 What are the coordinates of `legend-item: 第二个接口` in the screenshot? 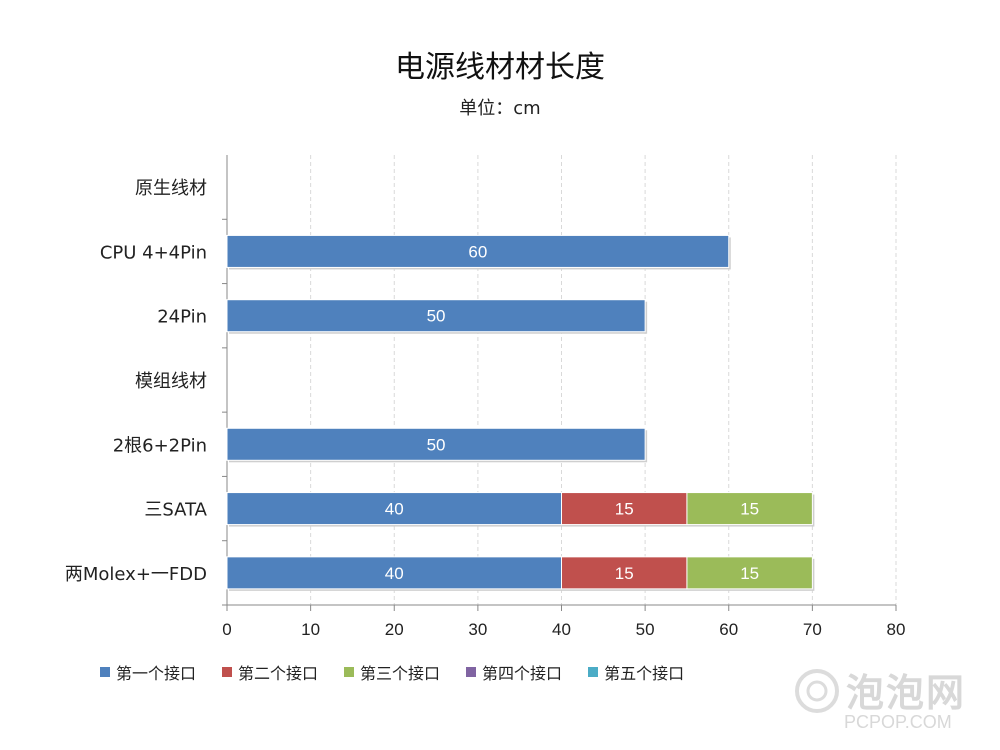 It's located at (270, 672).